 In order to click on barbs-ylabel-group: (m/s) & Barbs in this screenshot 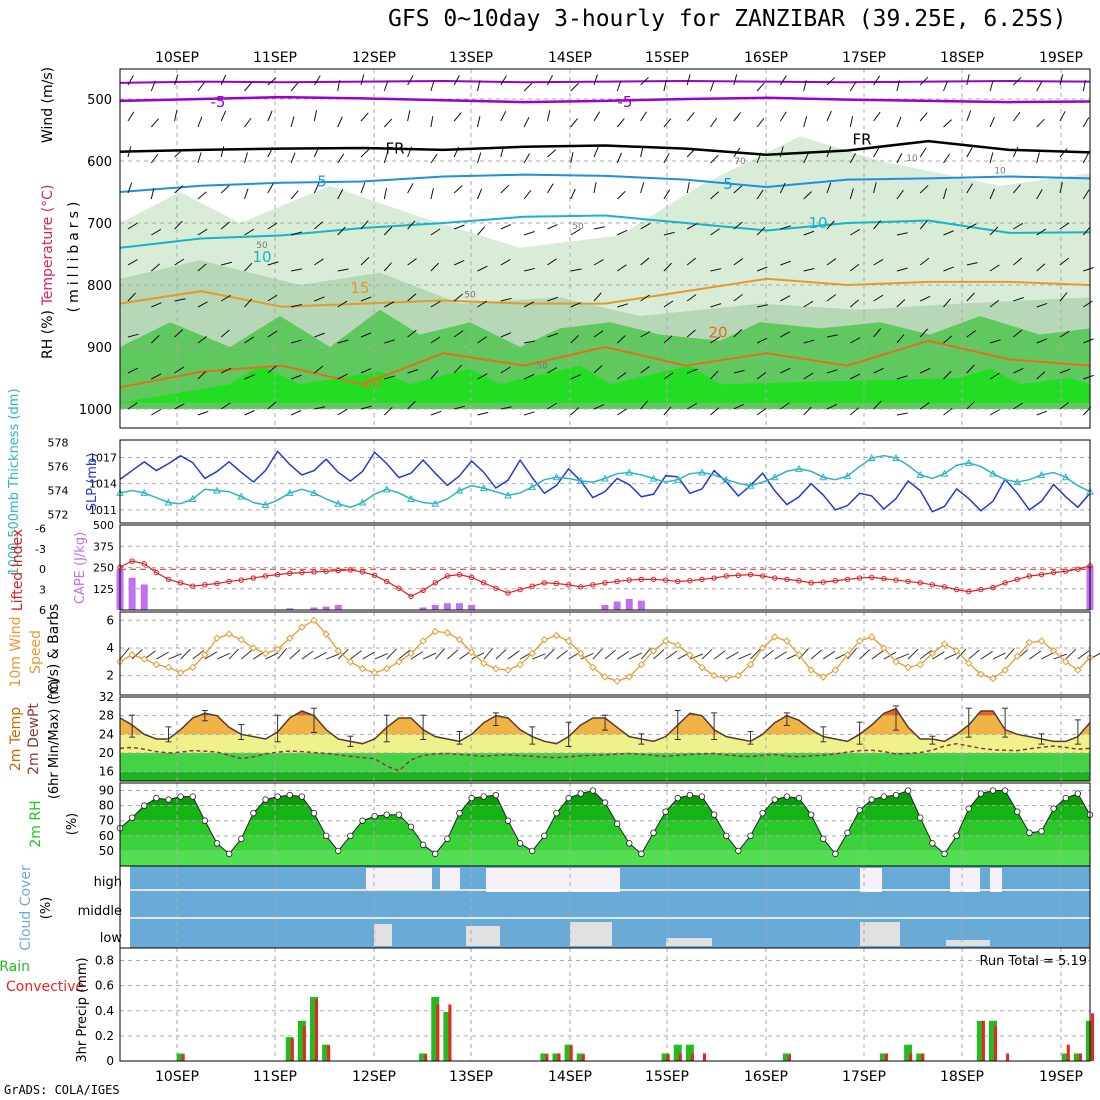, I will do `click(54, 652)`.